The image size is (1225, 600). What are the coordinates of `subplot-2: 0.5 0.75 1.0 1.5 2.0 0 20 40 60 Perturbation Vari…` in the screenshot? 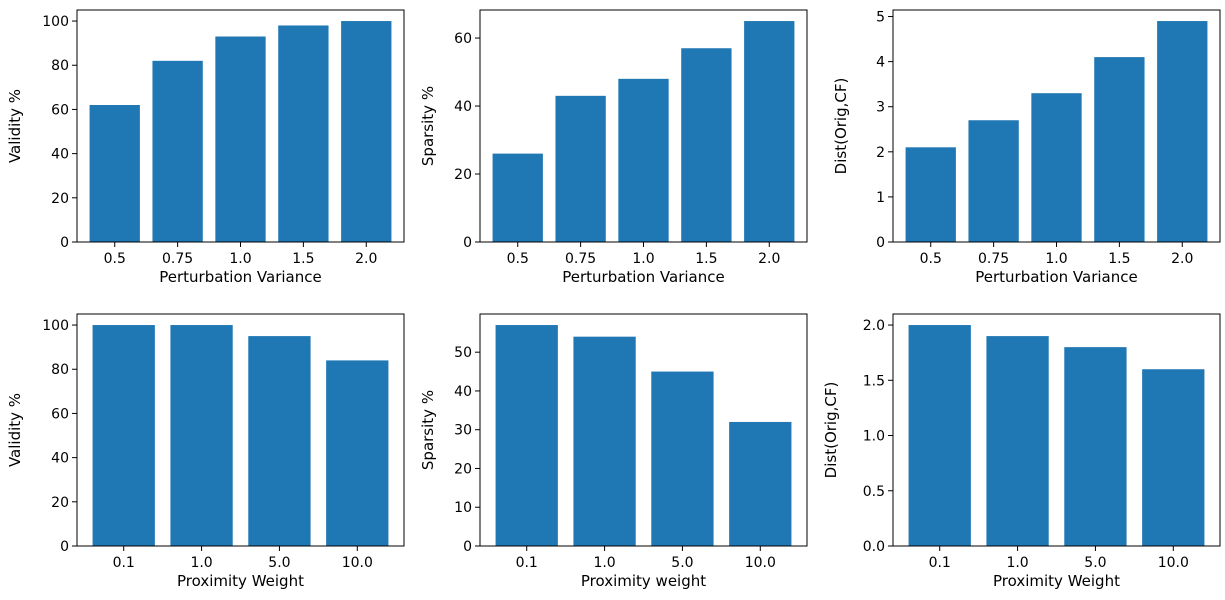 It's located at (613, 147).